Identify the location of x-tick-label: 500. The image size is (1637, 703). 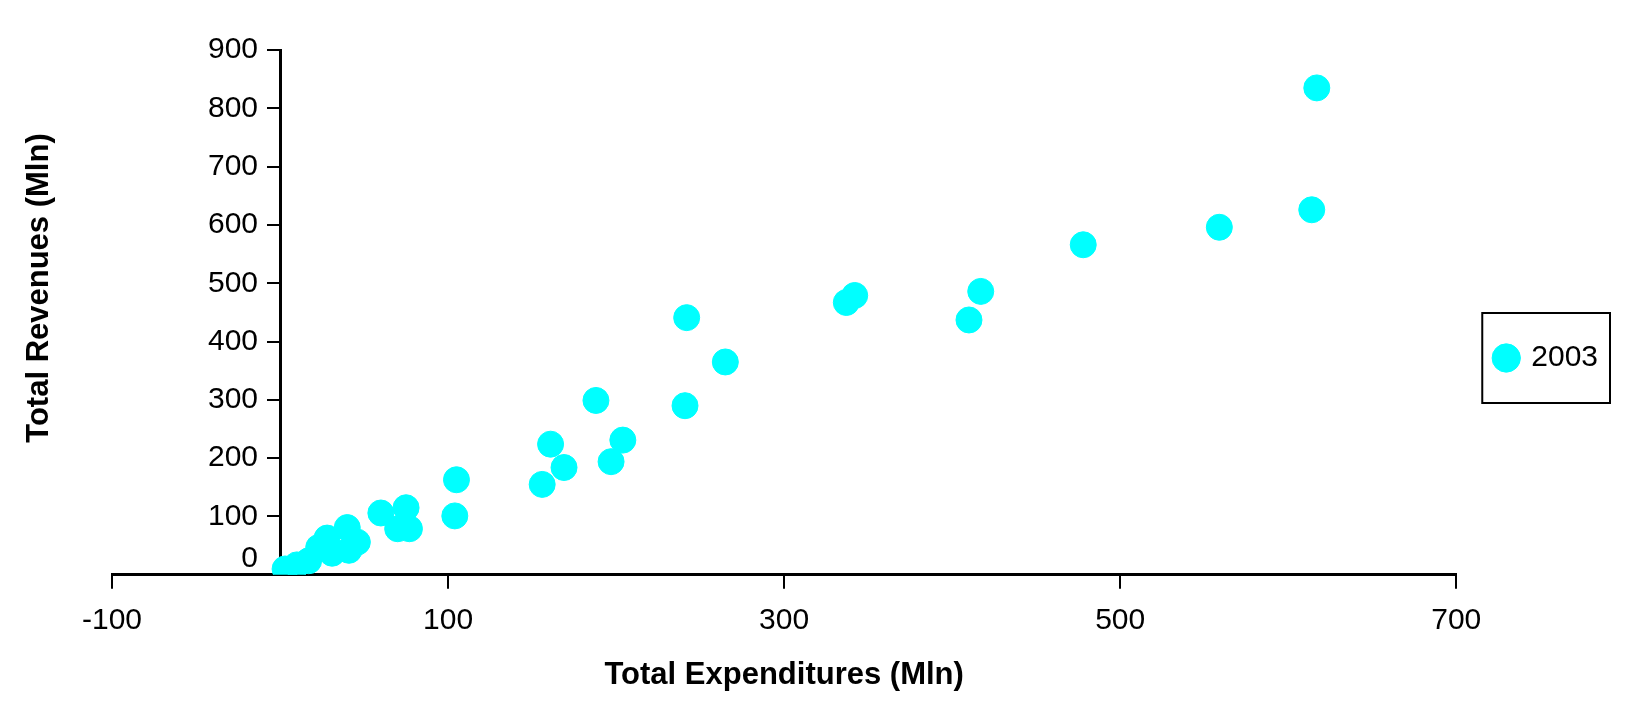
(1120, 619).